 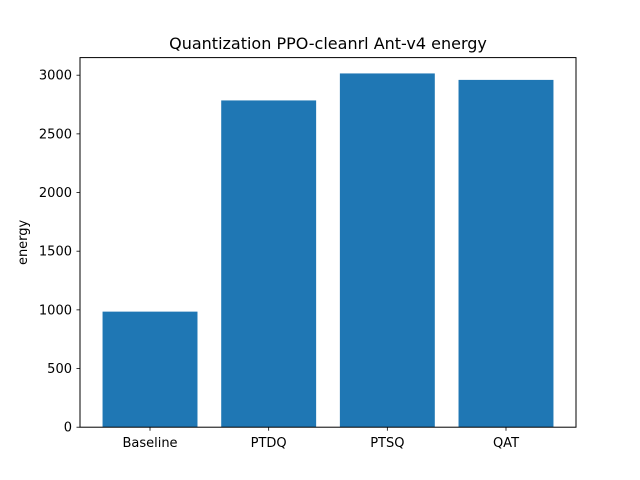 I want to click on x-tick-label: Baseline, so click(x=149, y=443).